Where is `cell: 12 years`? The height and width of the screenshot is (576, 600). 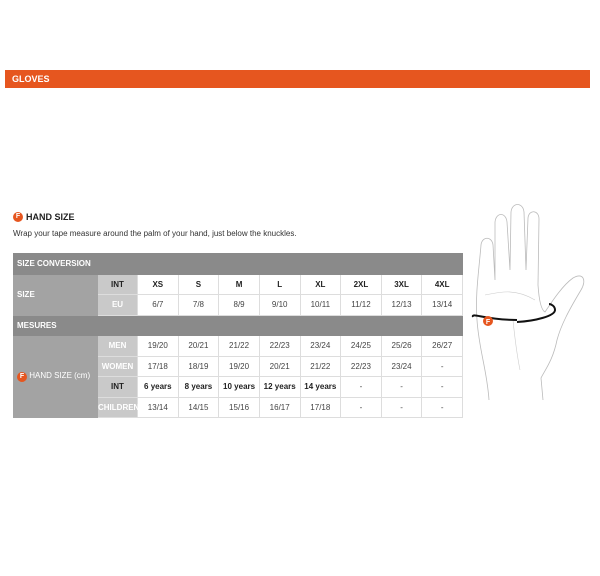 cell: 12 years is located at coordinates (279, 387).